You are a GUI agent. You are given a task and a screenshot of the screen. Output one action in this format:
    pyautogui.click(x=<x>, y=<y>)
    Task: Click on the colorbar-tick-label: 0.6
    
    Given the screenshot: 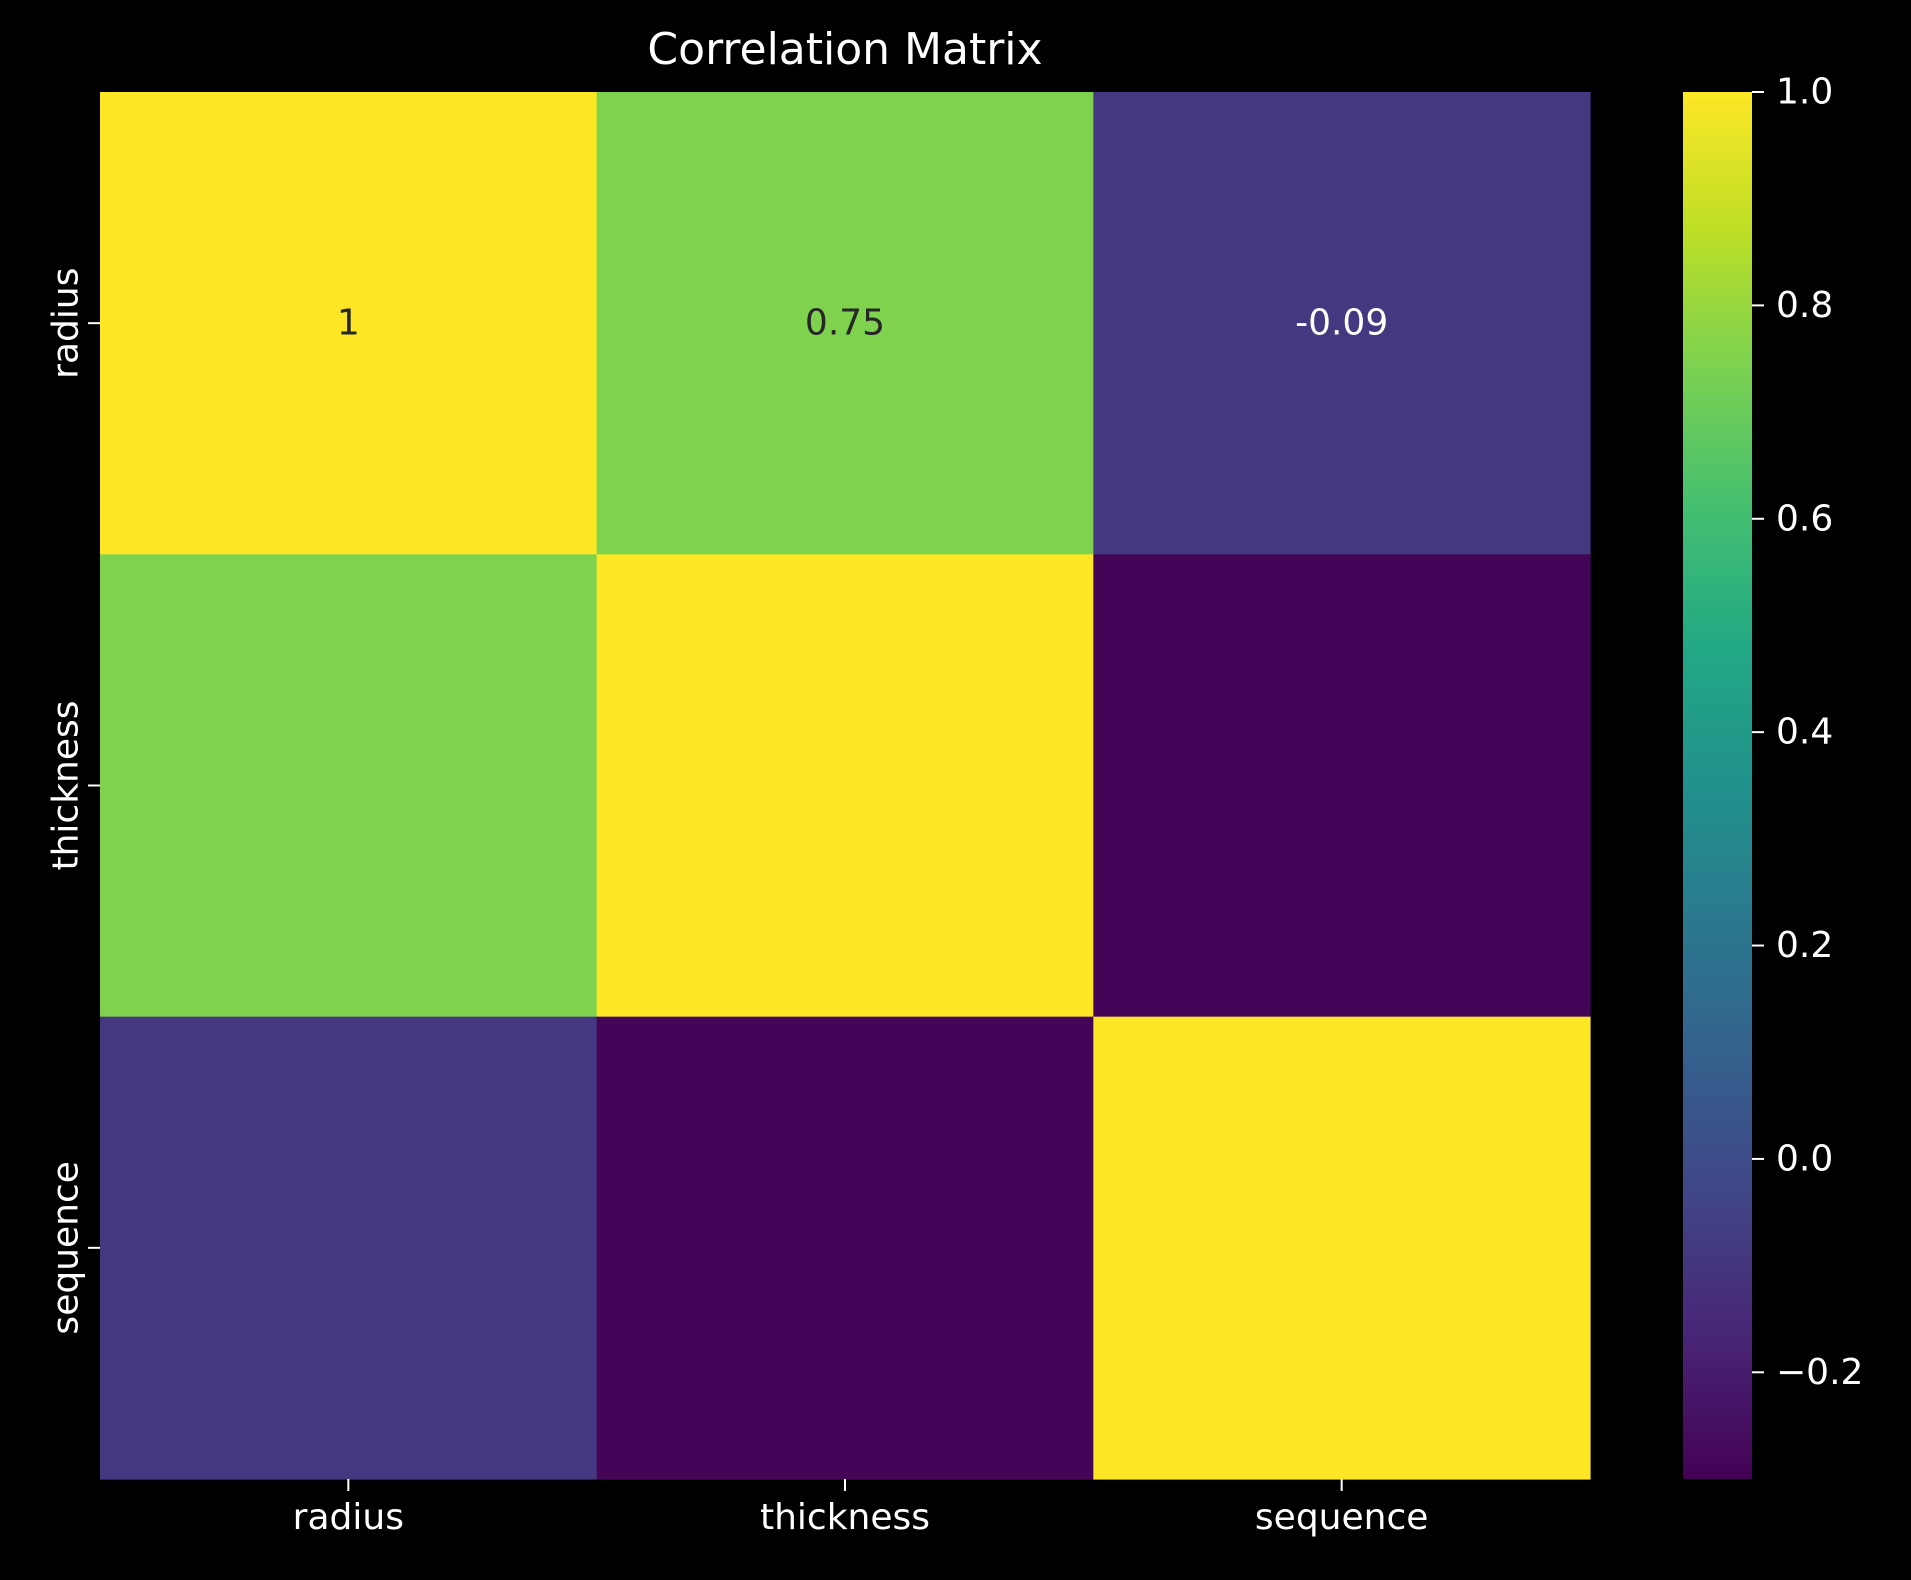 What is the action you would take?
    pyautogui.click(x=1804, y=518)
    